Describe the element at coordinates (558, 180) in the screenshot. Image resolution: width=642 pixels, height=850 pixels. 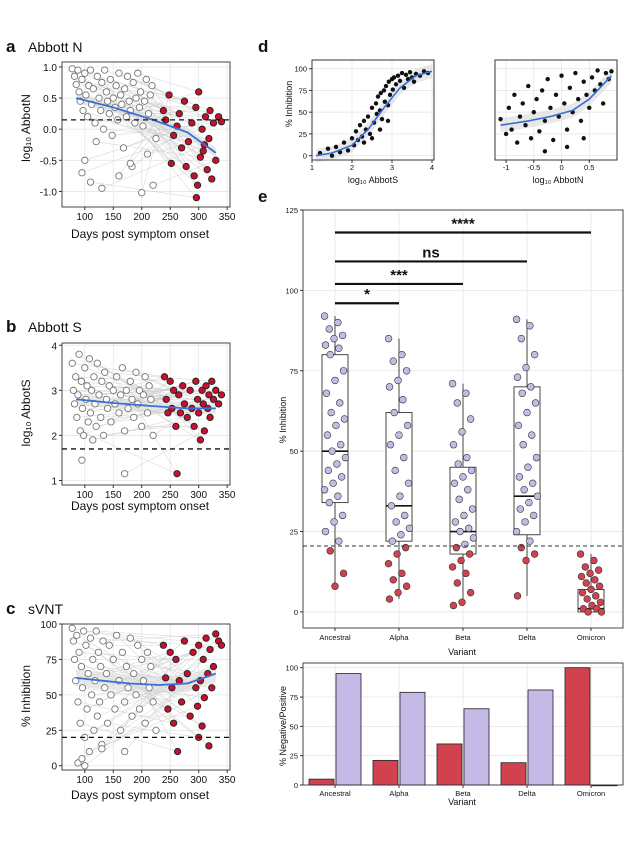
I see `panel-d-right-xlabel: log₁₀ AbbotN` at that location.